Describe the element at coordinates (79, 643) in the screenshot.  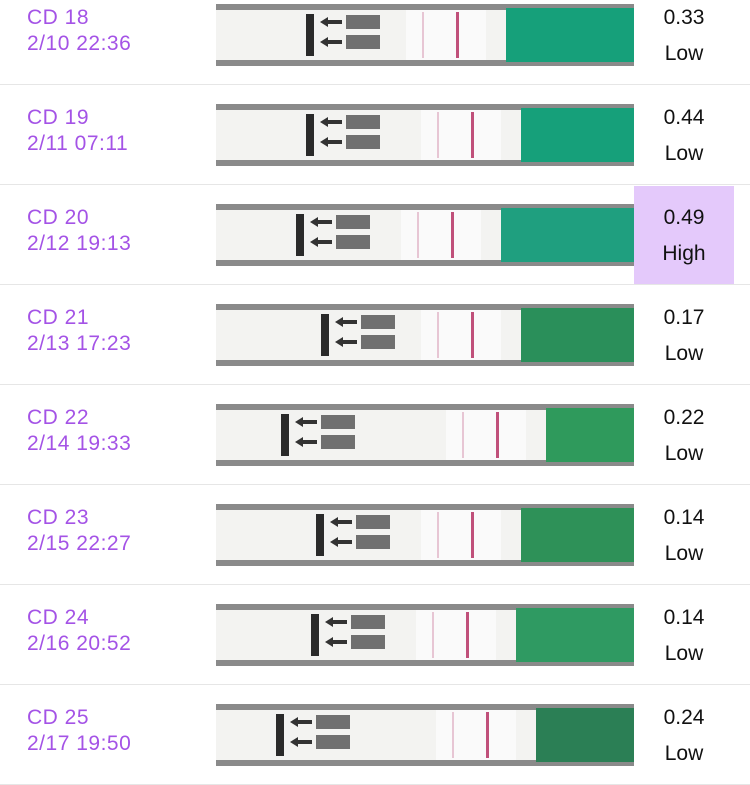
I see `date-time: 2/16 20:52` at that location.